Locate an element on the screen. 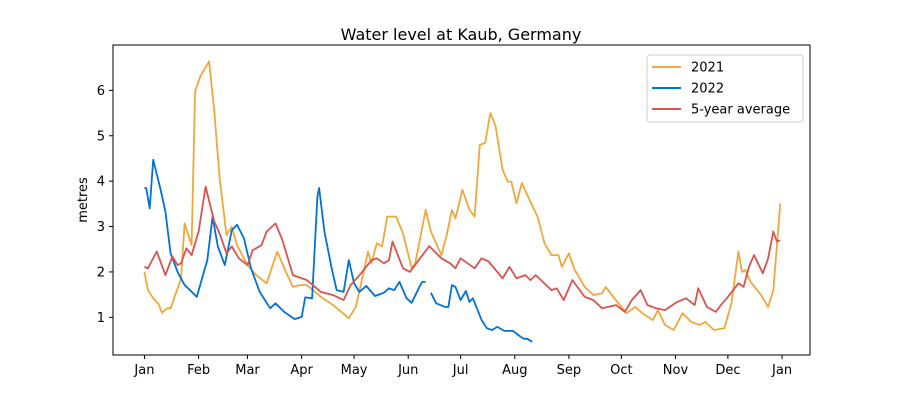  x-tick-label: Mar is located at coordinates (247, 370).